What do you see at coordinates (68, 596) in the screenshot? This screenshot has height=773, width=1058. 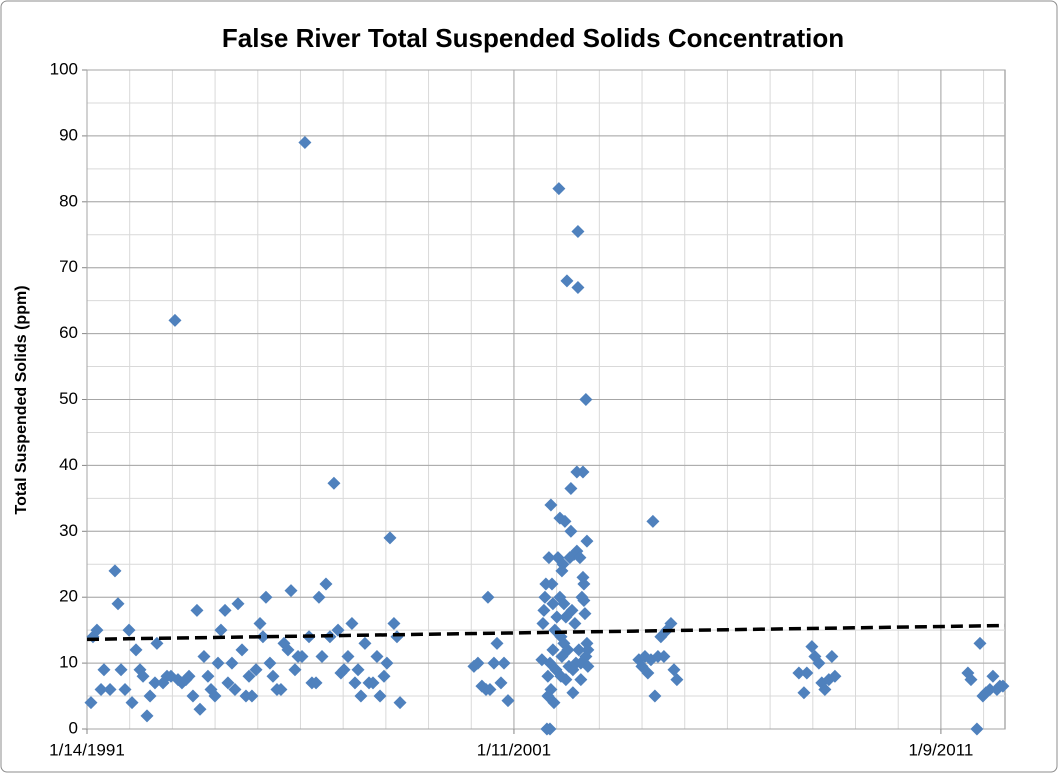 I see `y-tick-label: 20` at bounding box center [68, 596].